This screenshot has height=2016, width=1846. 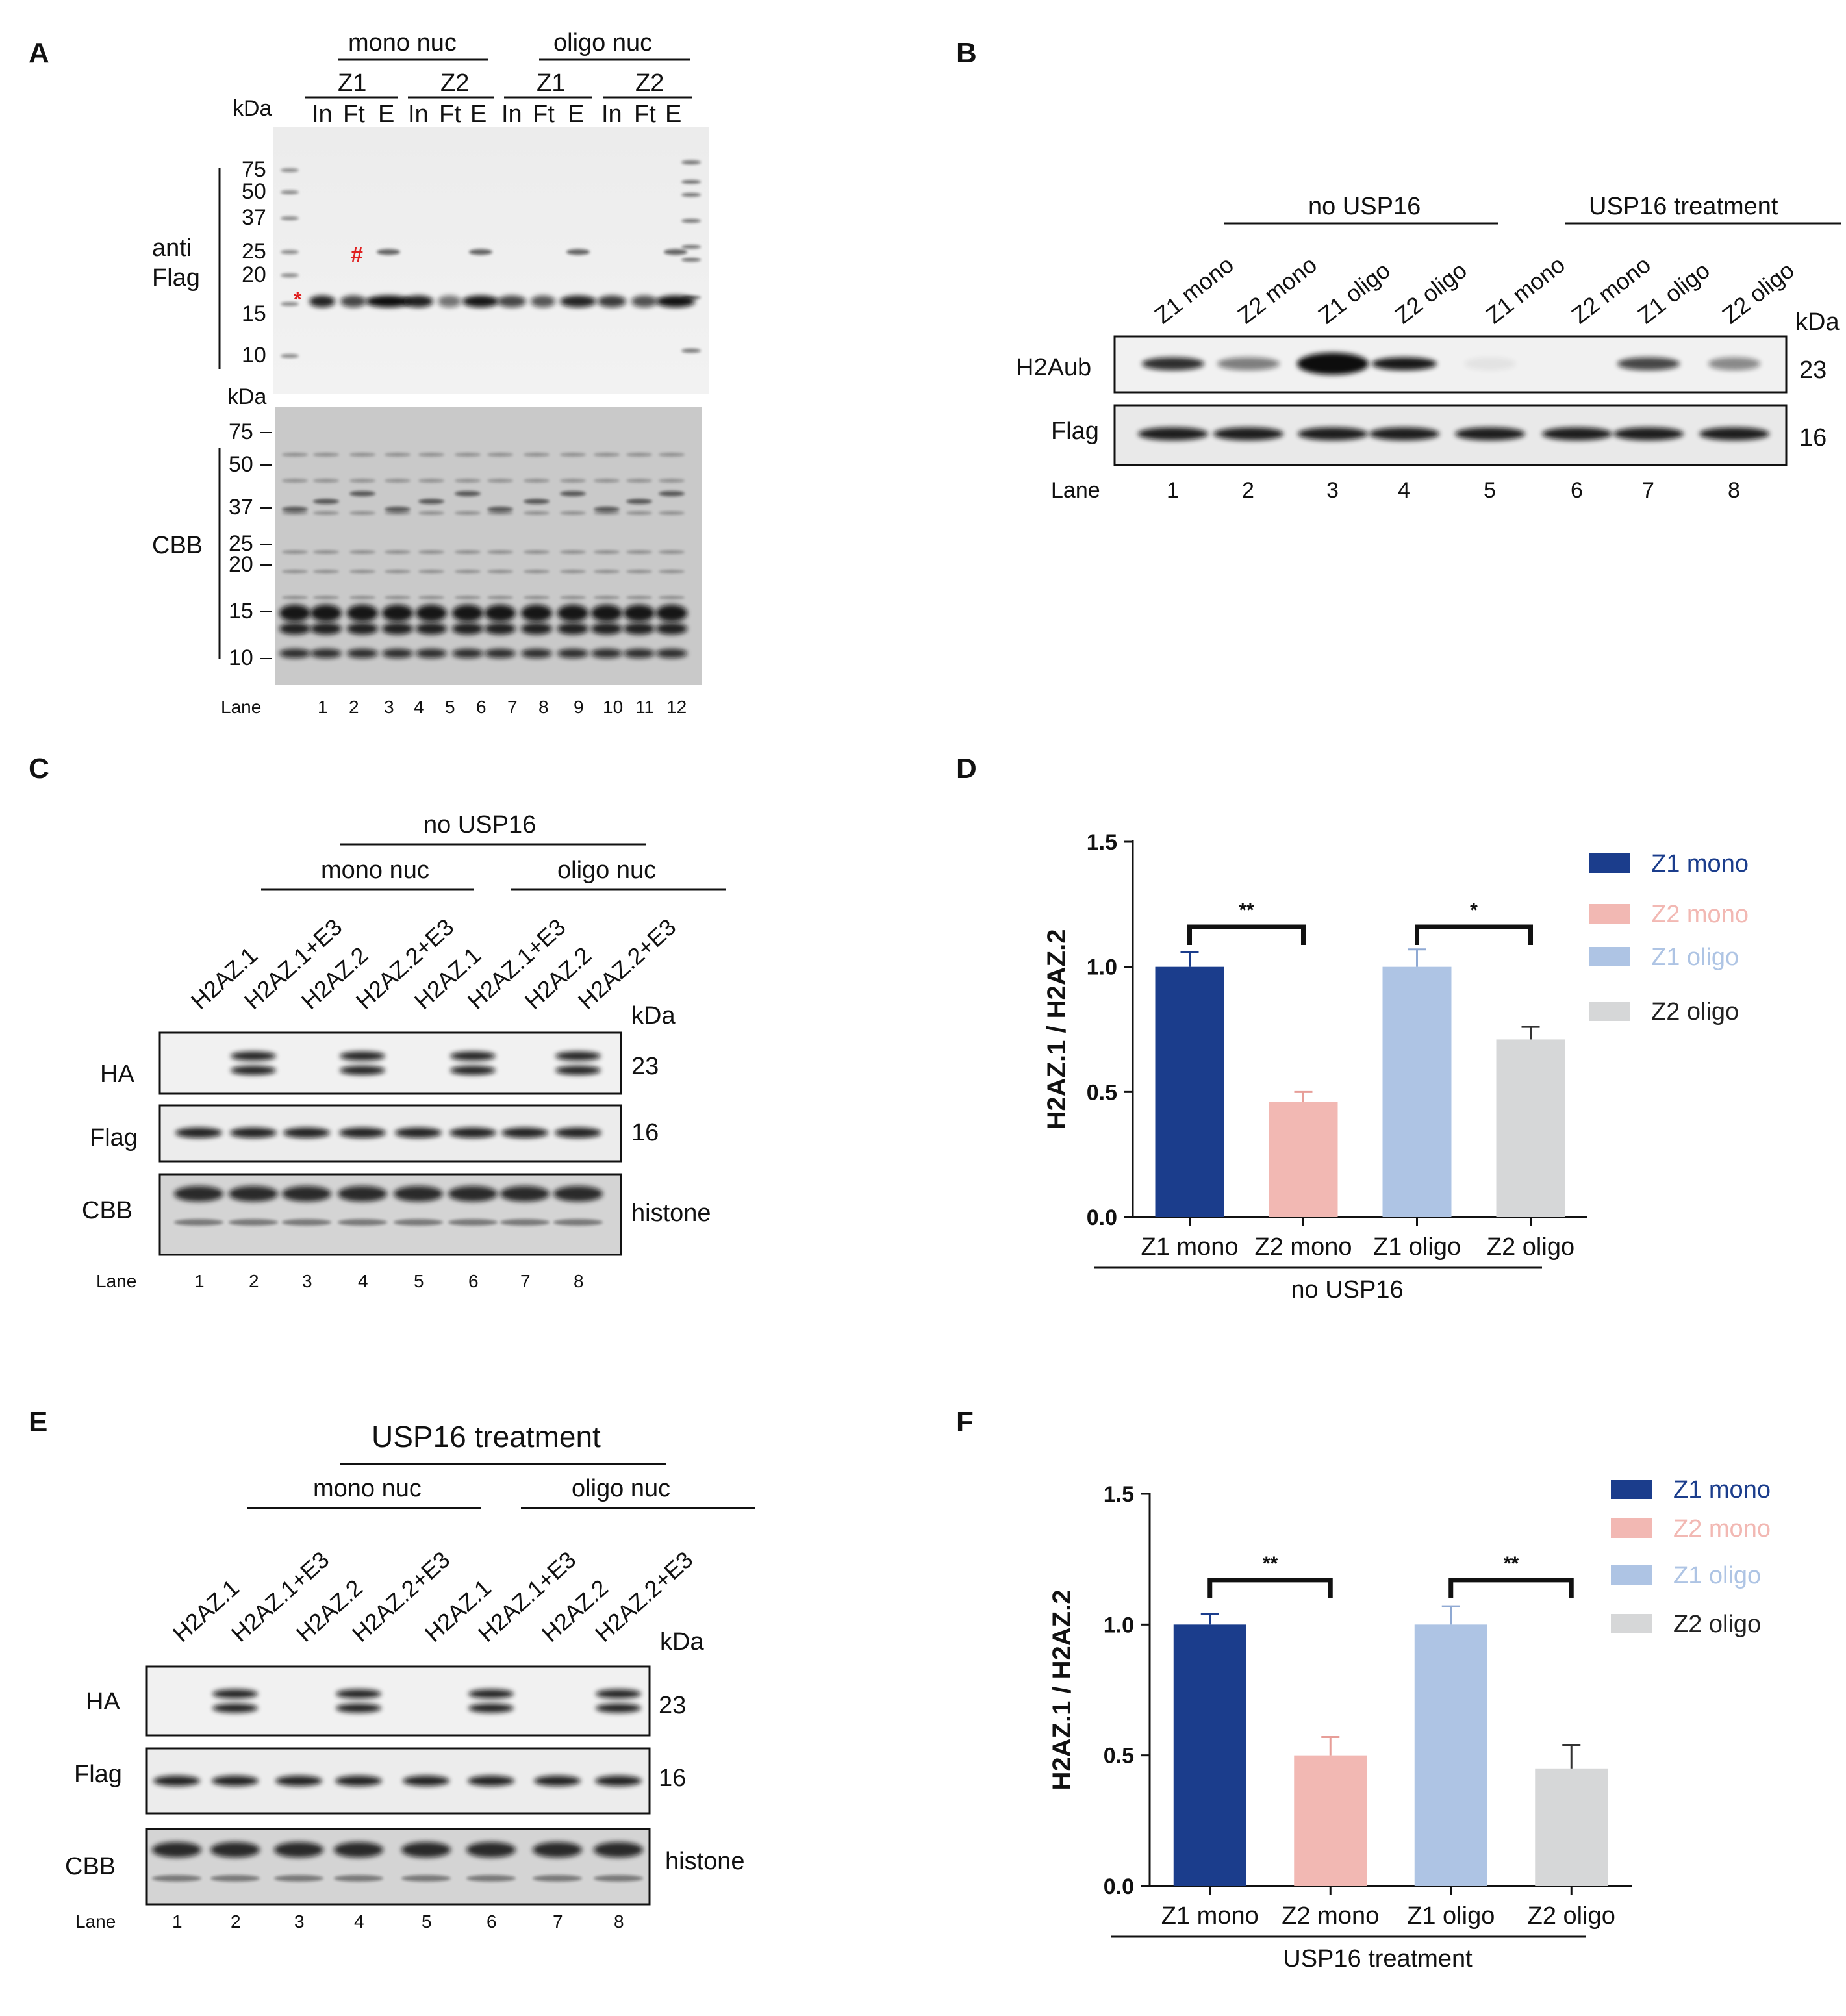 What do you see at coordinates (1053, 368) in the screenshot?
I see `b-row-h2aub: H2Aub` at bounding box center [1053, 368].